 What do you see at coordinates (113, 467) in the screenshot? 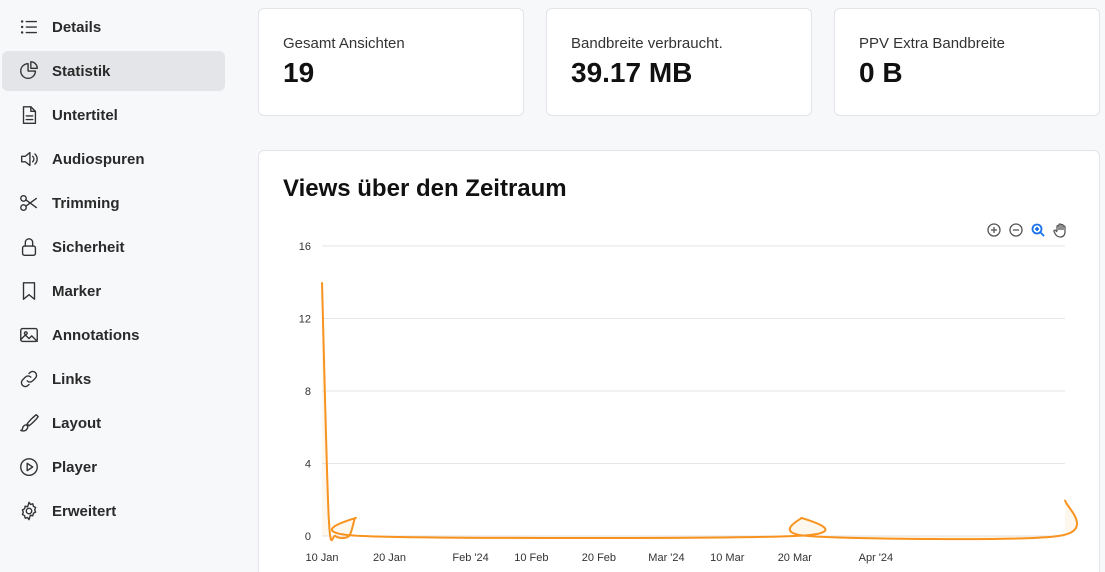
I see `sidebar-item-player: Player` at bounding box center [113, 467].